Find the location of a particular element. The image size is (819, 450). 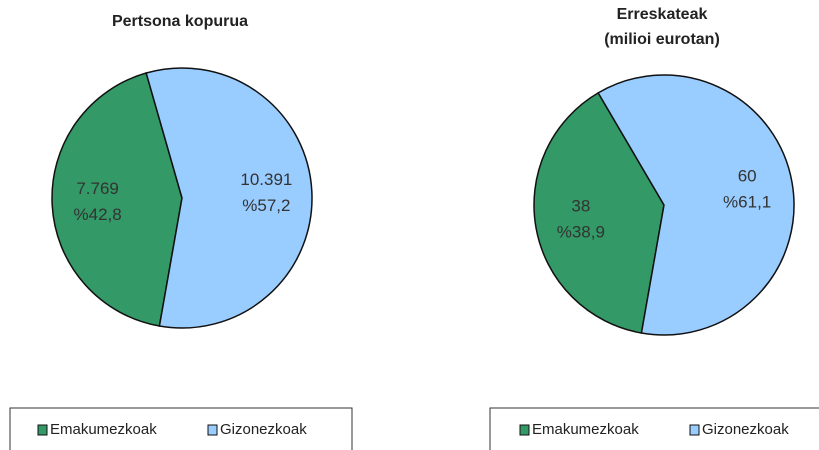

percent-label: %61,1 is located at coordinates (747, 202).